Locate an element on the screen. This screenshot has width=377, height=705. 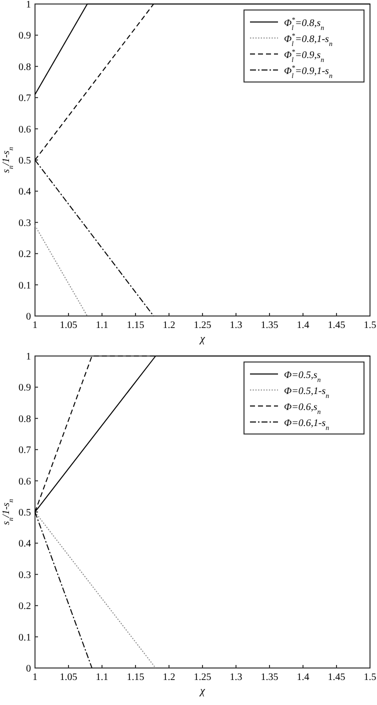
legend-label: Φ=0.5,s$_{n}$ is located at coordinates (303, 377).